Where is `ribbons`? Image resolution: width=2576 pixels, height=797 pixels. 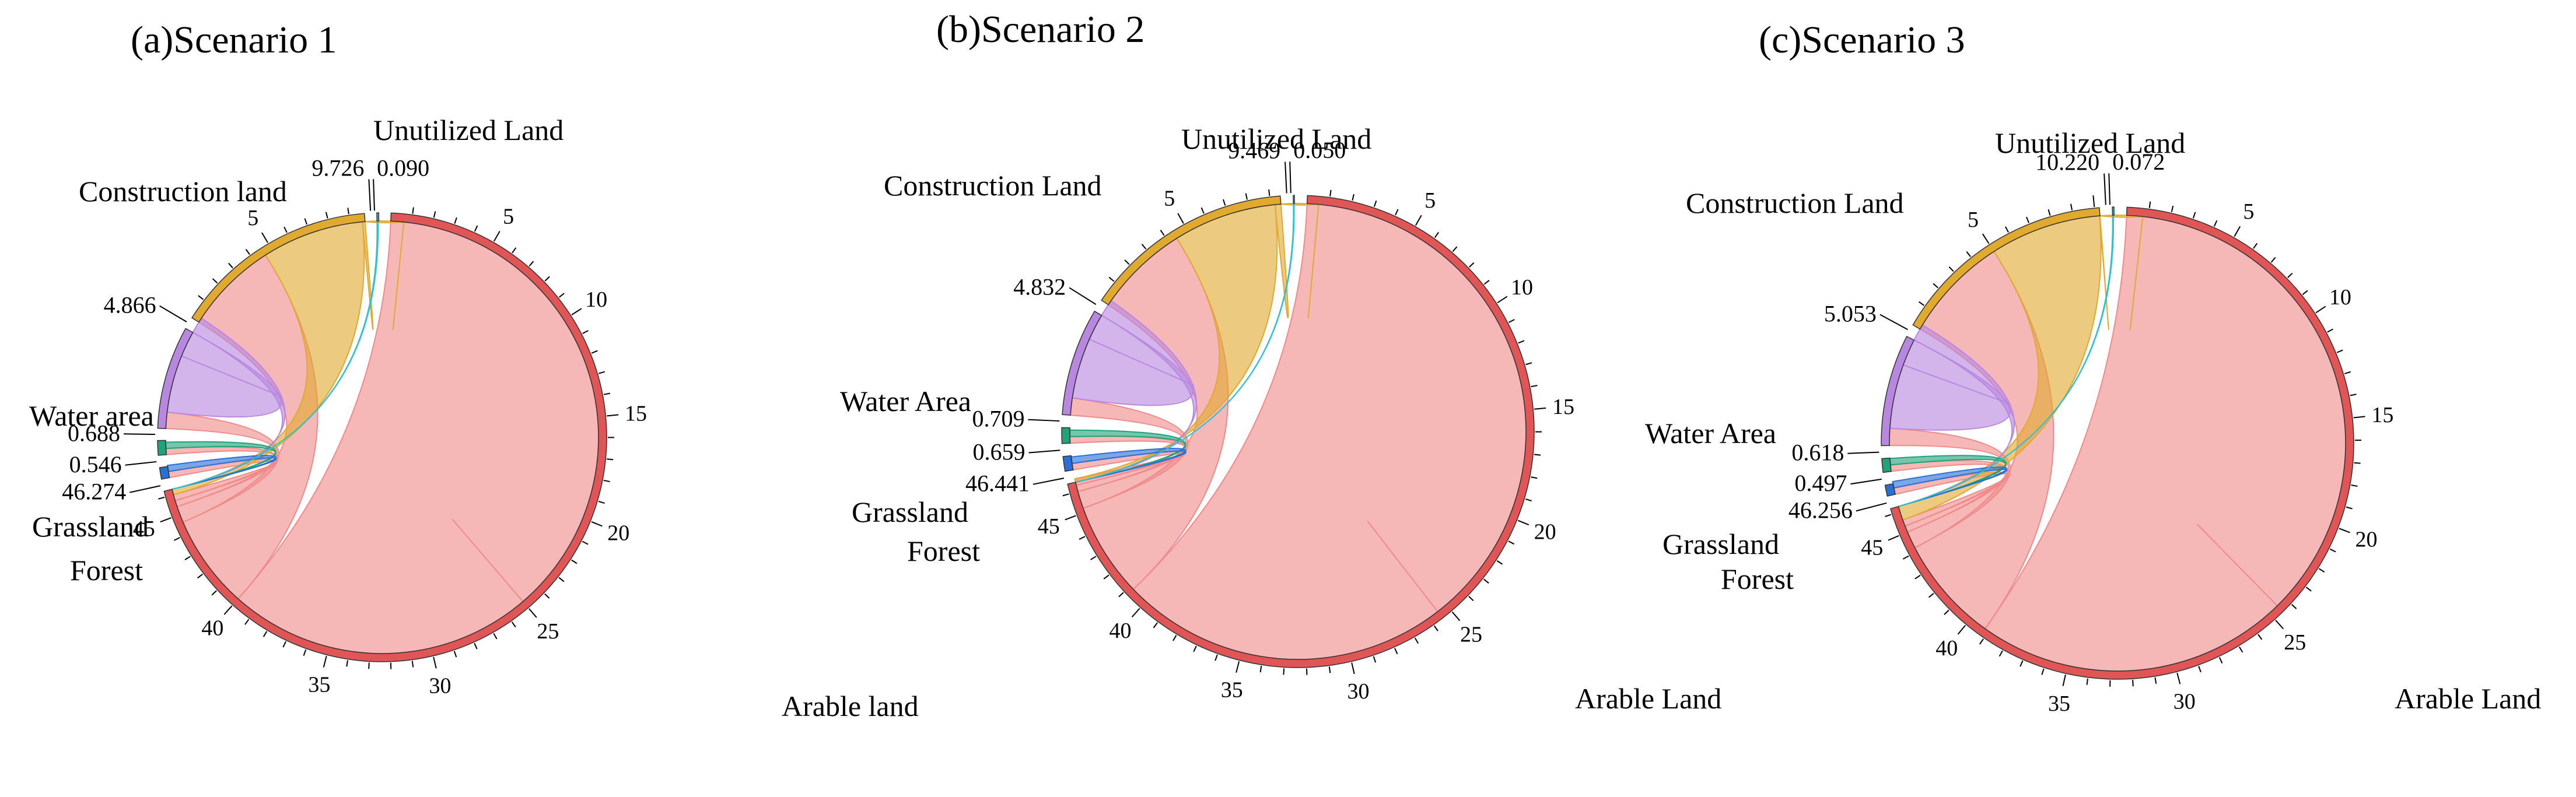 ribbons is located at coordinates (382, 438).